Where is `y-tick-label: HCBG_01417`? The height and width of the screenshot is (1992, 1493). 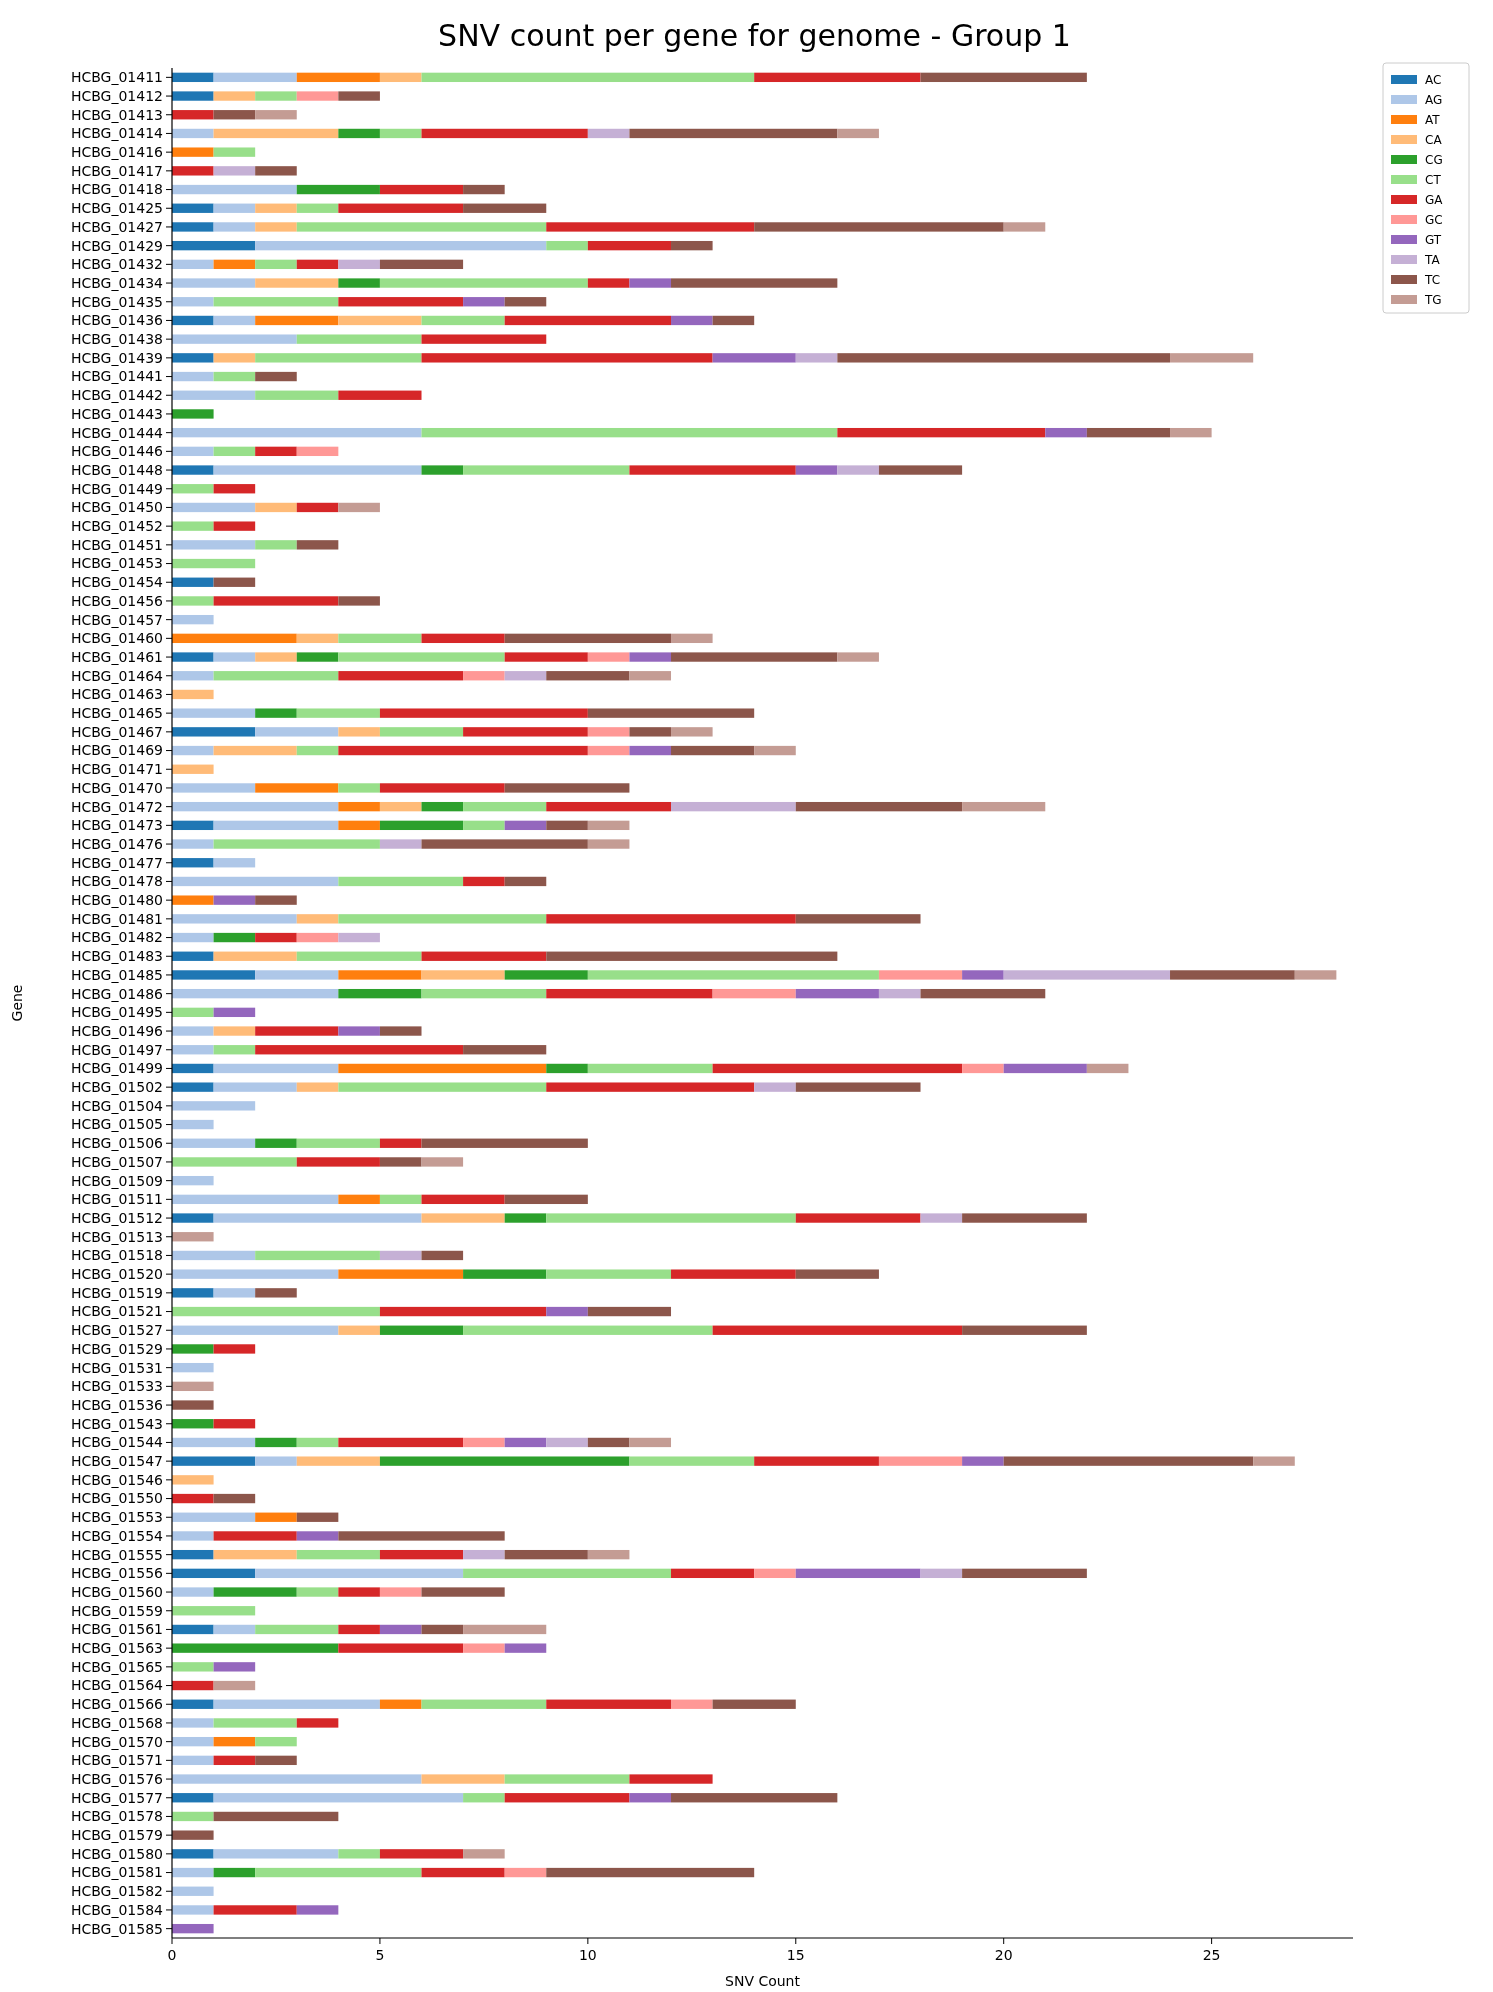
y-tick-label: HCBG_01417 is located at coordinates (116, 170).